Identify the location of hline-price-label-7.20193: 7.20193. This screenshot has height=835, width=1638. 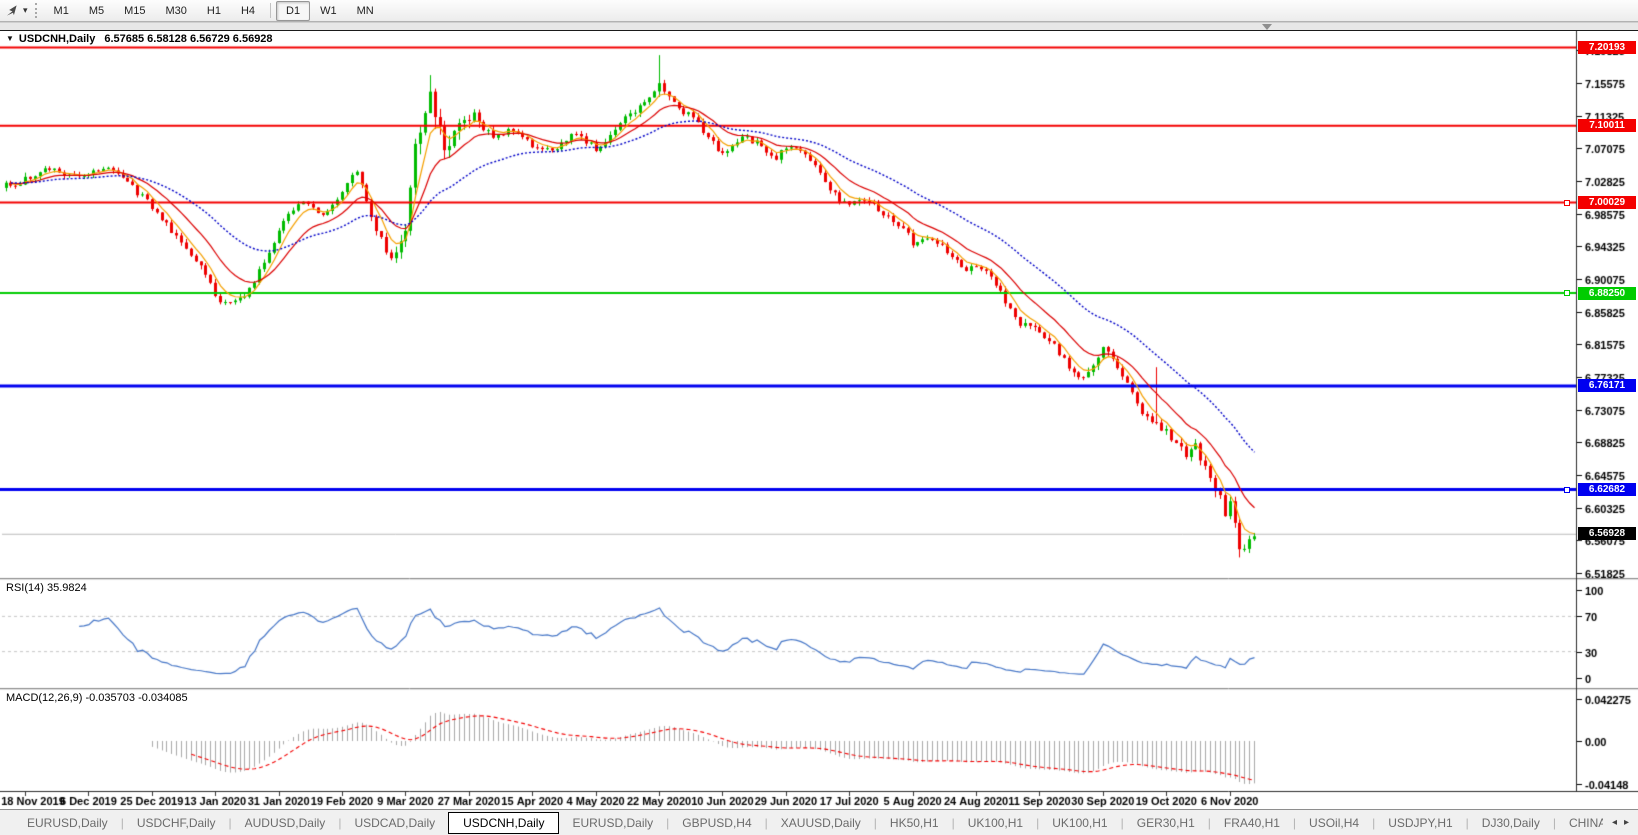
(1607, 48).